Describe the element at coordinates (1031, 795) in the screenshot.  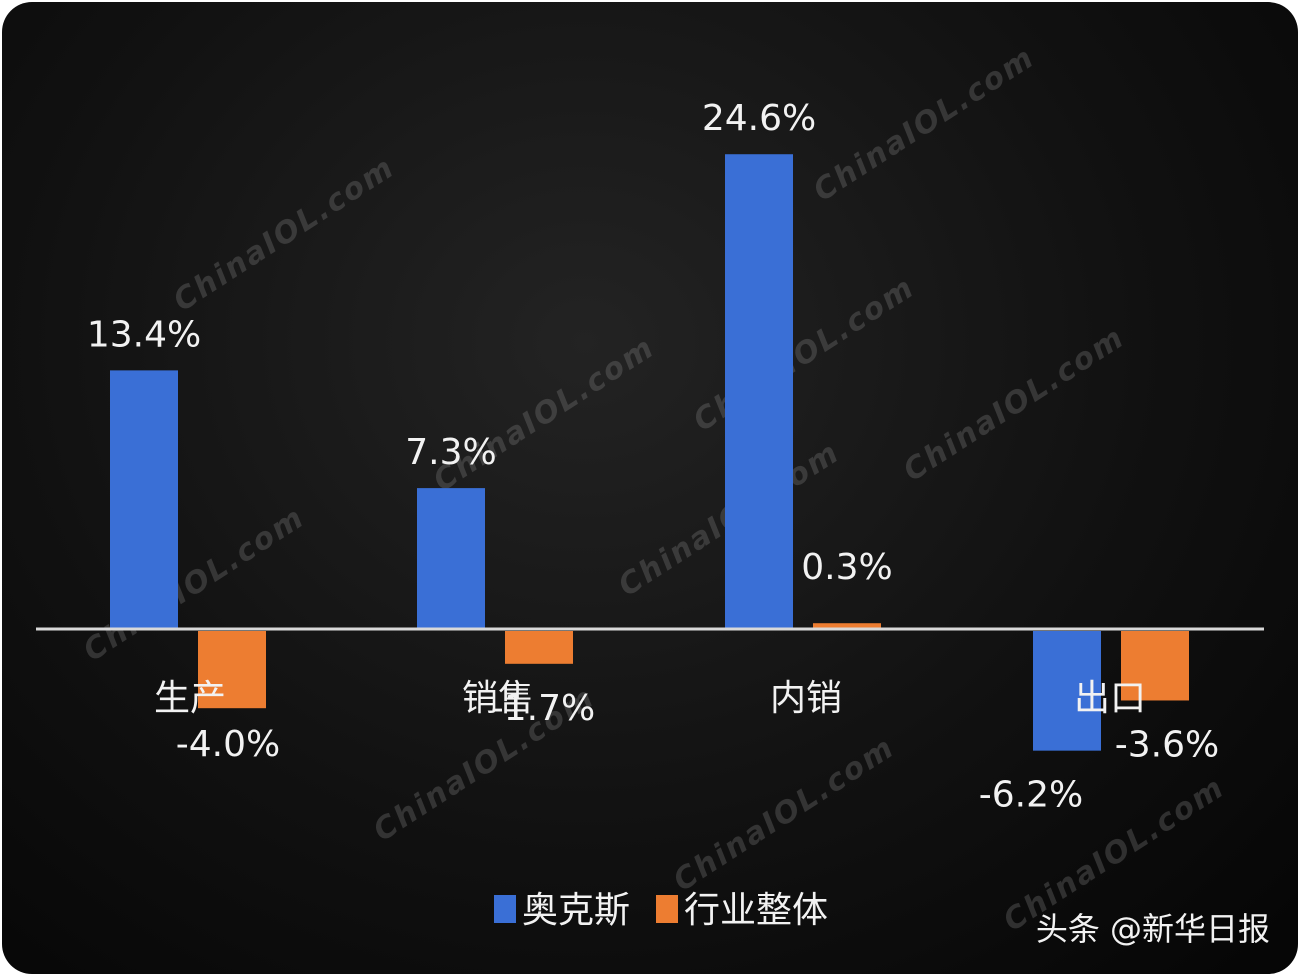
I see `data-label-0-3: -6.2%` at that location.